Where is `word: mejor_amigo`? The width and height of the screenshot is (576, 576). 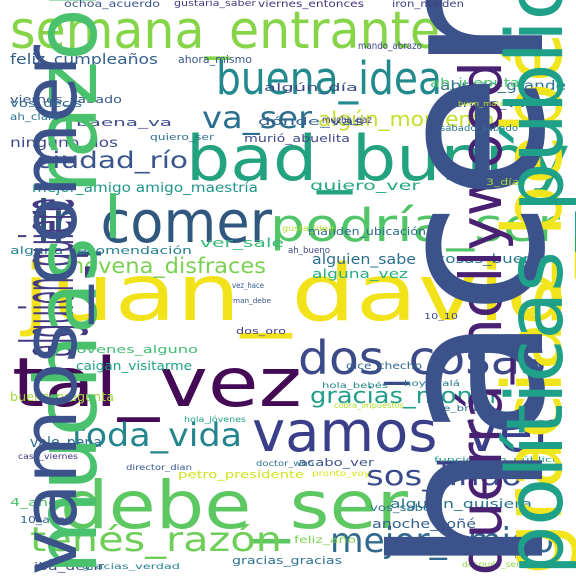
word: mejor_amigo is located at coordinates (442, 541).